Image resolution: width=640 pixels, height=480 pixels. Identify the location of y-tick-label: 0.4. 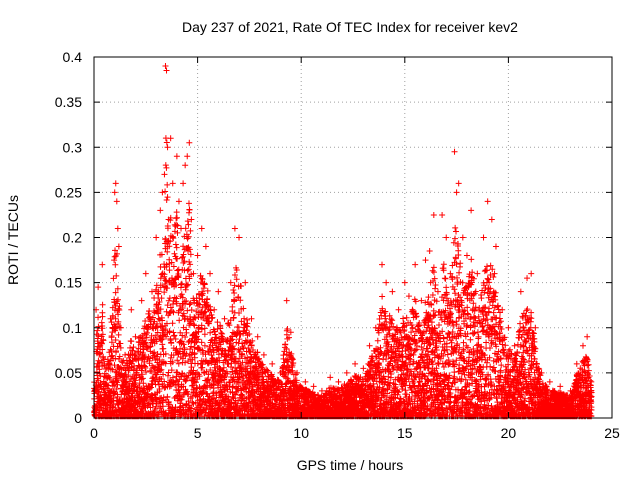
(73, 57).